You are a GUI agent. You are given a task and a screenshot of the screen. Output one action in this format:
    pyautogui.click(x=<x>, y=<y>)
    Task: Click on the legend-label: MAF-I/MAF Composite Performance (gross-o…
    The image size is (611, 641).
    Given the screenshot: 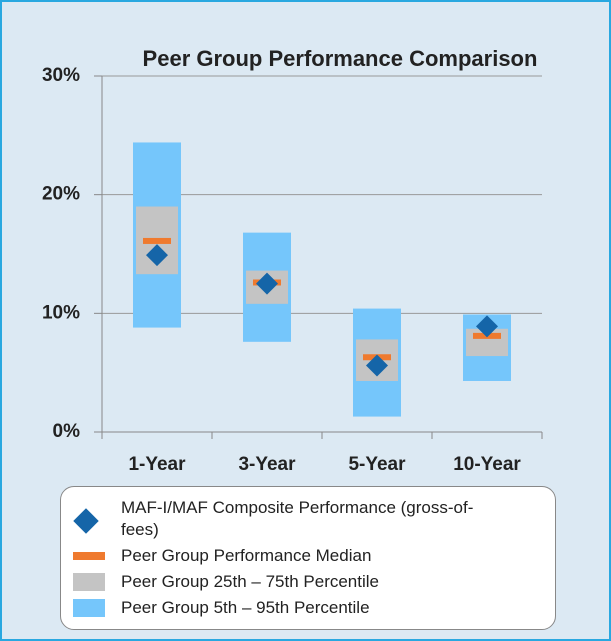 What is the action you would take?
    pyautogui.click(x=297, y=518)
    